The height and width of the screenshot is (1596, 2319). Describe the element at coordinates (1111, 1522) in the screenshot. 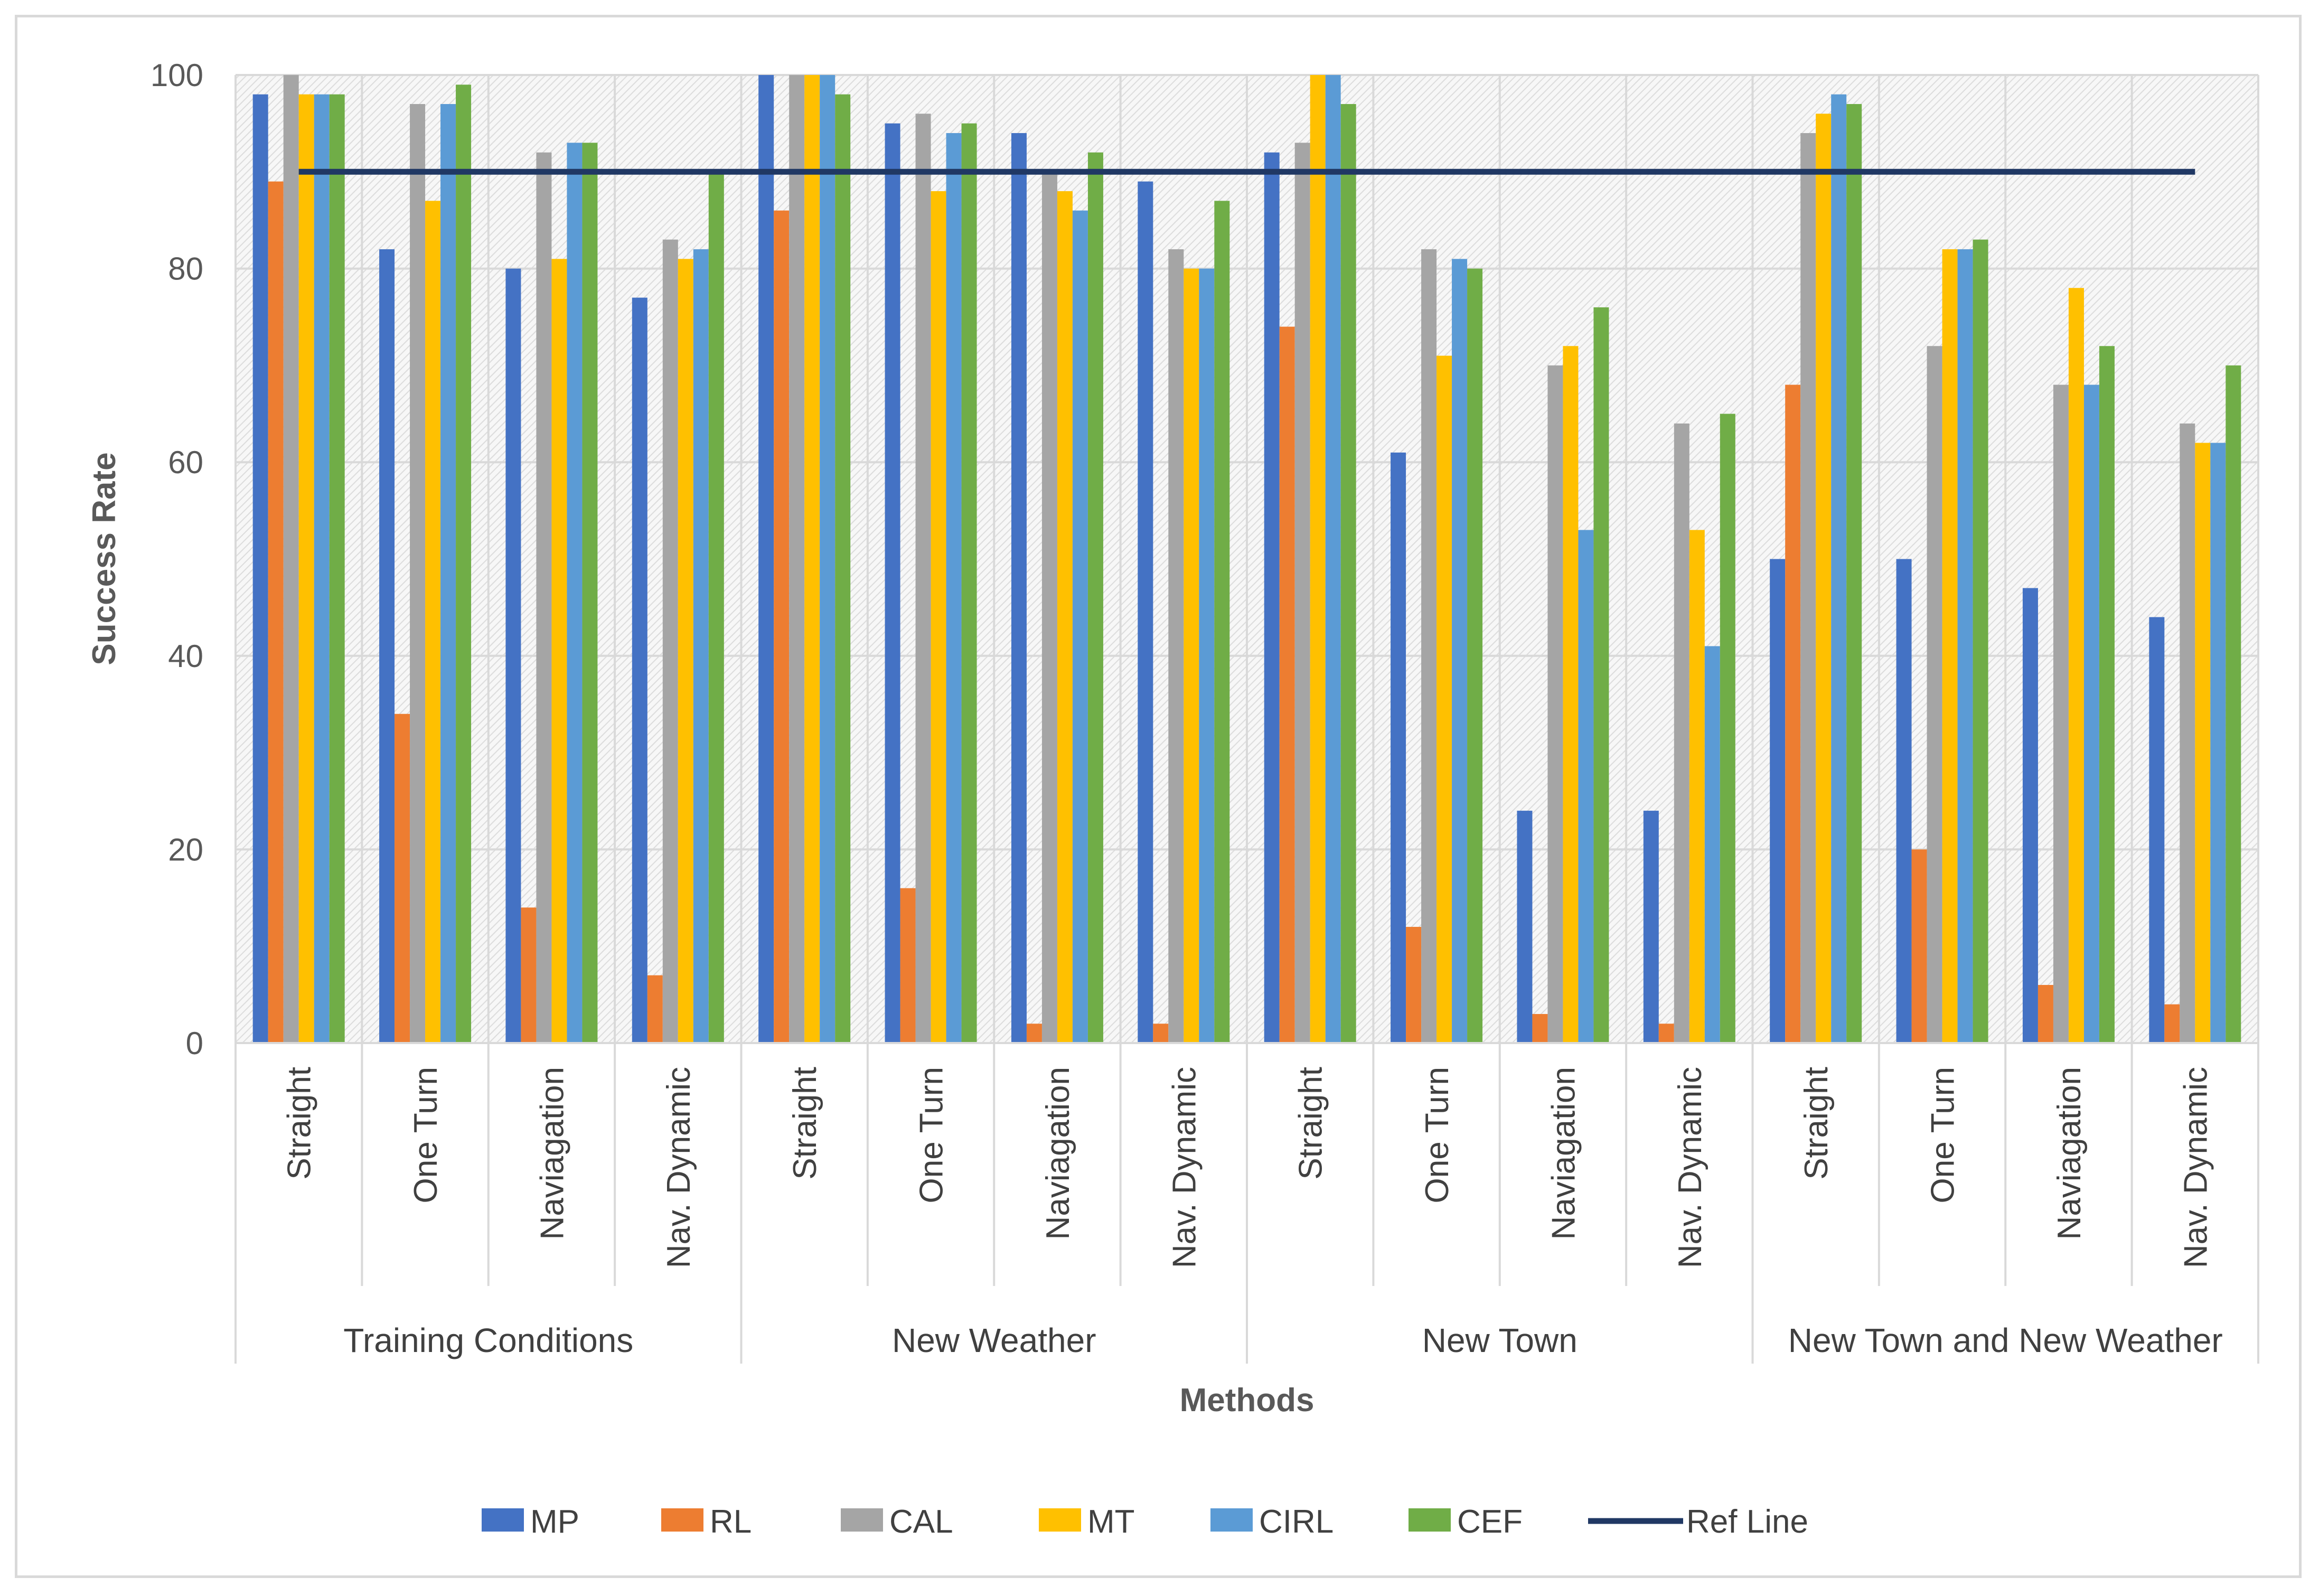

I see `legend-label-mt: MT` at that location.